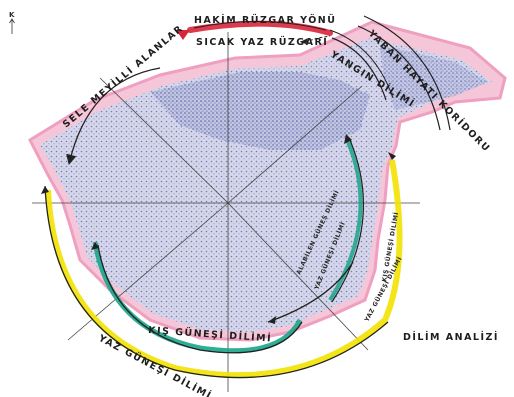  I want to click on kis-gunesi-teal-band, so click(197, 297).